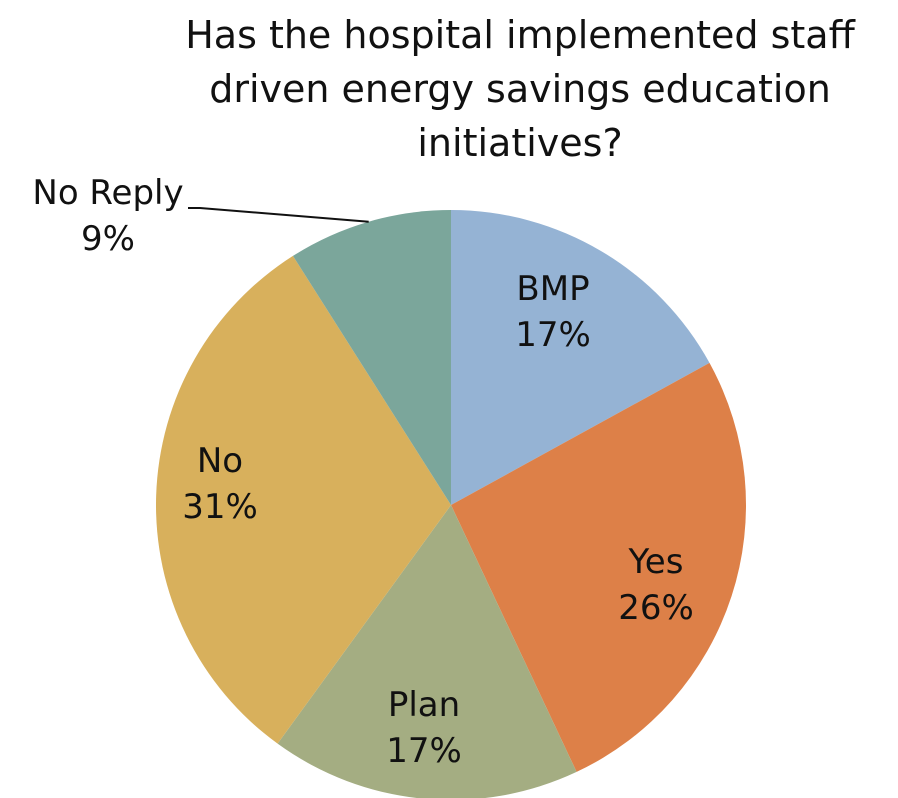 Image resolution: width=898 pixels, height=798 pixels. I want to click on leader-line-no-reply, so click(278, 215).